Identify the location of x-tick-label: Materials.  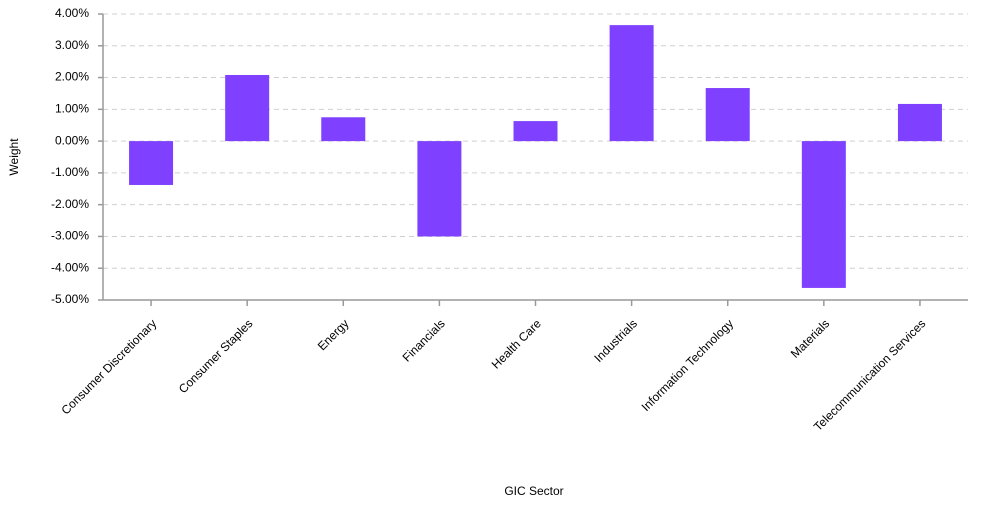
(810, 338).